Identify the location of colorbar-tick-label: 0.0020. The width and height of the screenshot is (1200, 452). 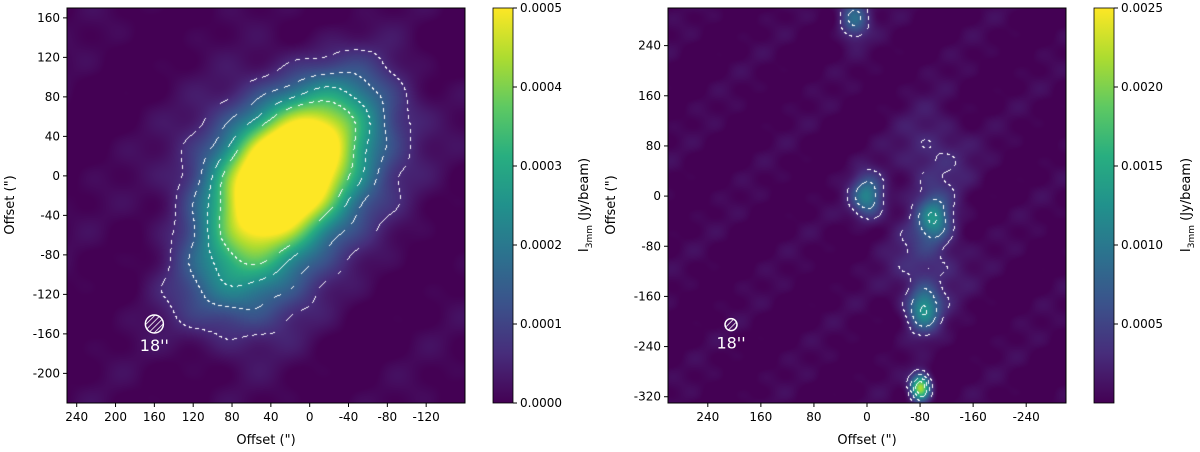
(1142, 87).